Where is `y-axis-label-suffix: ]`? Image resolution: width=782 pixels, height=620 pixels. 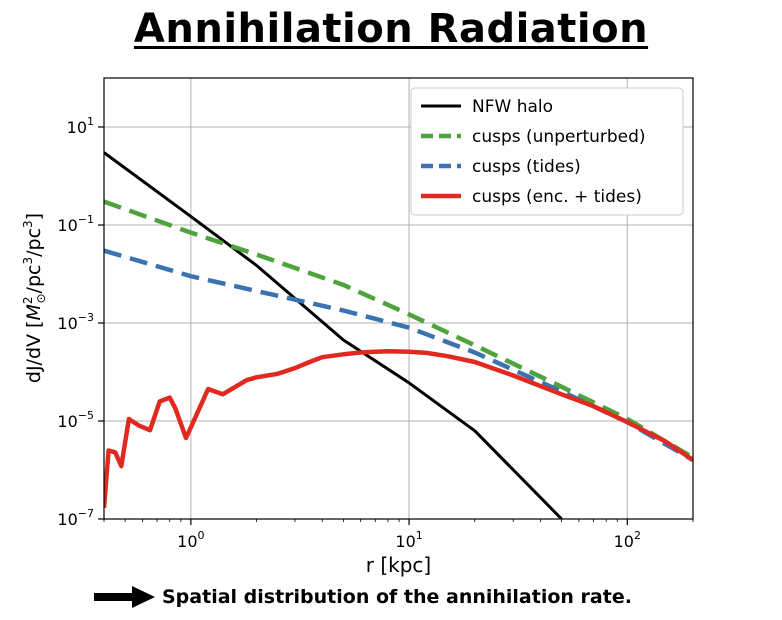
y-axis-label-suffix: ] is located at coordinates (34, 216).